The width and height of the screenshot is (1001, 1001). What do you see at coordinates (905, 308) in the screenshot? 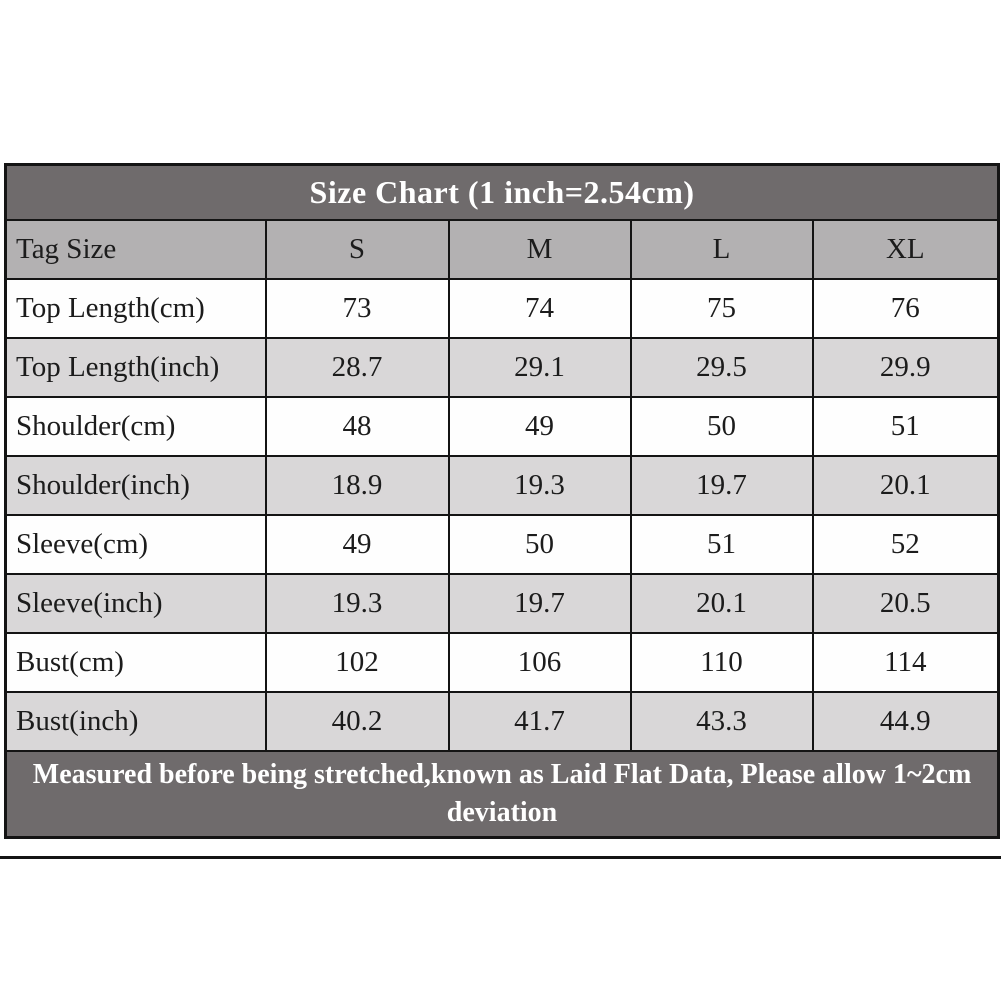
I see `row-value: 76` at bounding box center [905, 308].